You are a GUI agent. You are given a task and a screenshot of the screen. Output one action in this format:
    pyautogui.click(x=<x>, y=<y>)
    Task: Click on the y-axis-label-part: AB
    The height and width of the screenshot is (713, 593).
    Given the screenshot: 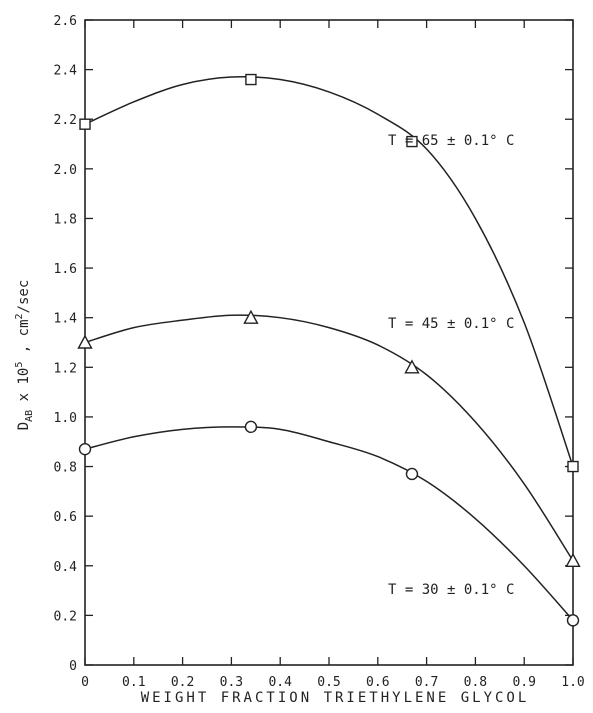 What is the action you would take?
    pyautogui.click(x=29, y=416)
    